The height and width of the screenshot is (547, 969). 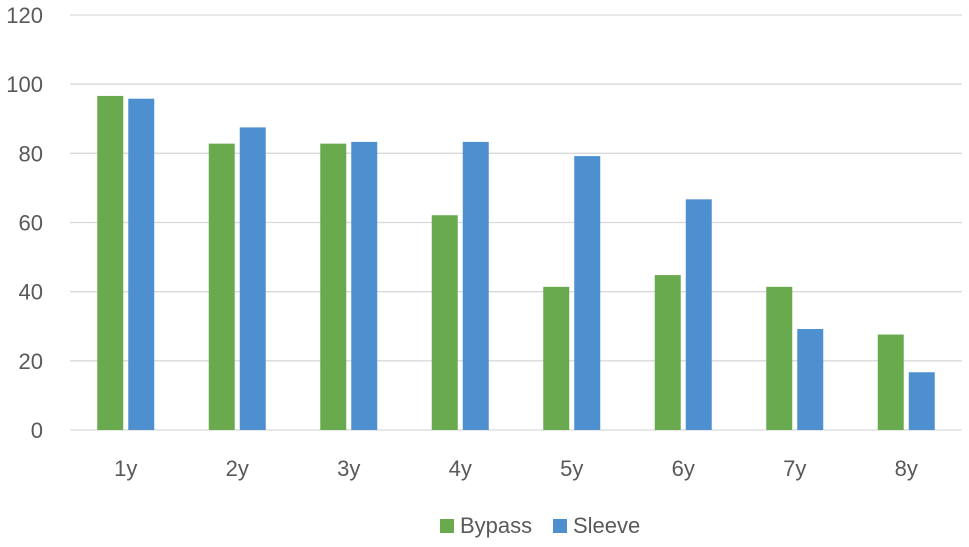 I want to click on bar-bypass-8y, so click(x=890, y=382).